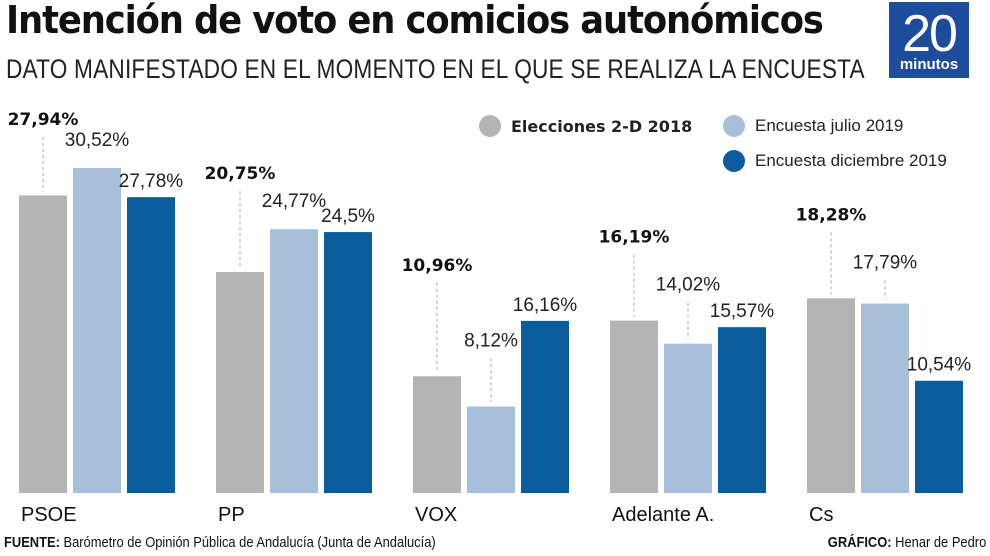 The image size is (990, 556). I want to click on value-label: 16,16%, so click(545, 305).